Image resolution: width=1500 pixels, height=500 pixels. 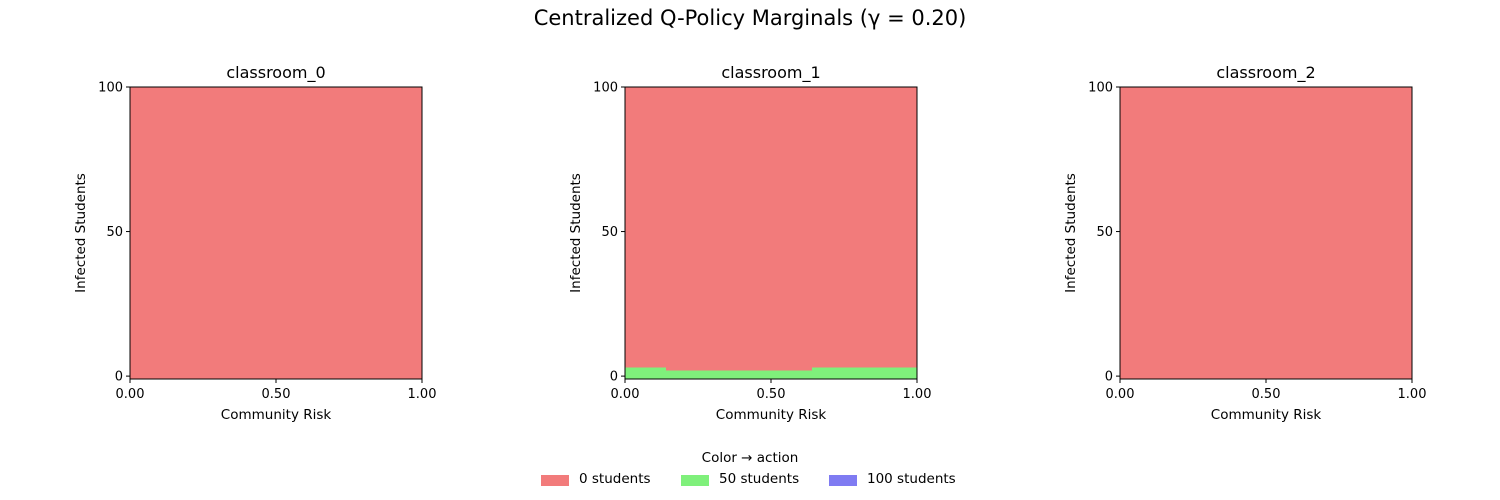 What do you see at coordinates (750, 458) in the screenshot?
I see `legend-title: Color → action` at bounding box center [750, 458].